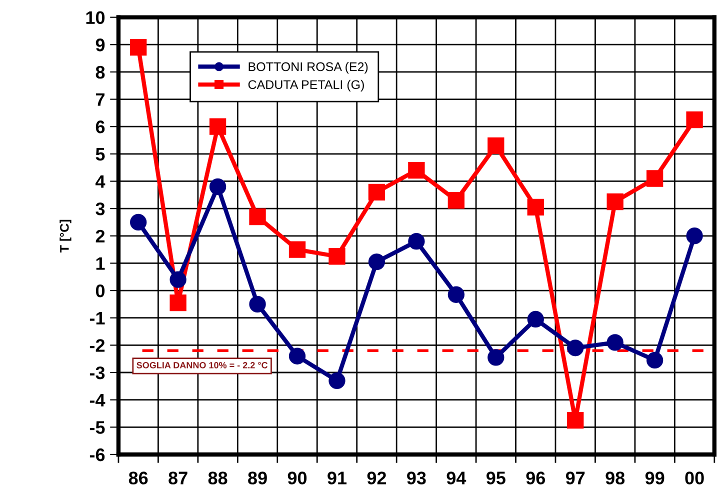 This screenshot has height=494, width=718. I want to click on x-tick-label: 90, so click(297, 478).